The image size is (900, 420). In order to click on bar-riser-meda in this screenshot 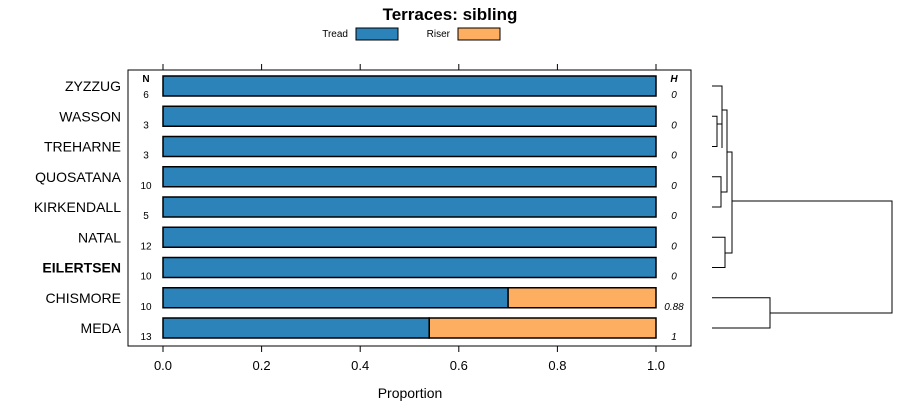, I will do `click(542, 328)`.